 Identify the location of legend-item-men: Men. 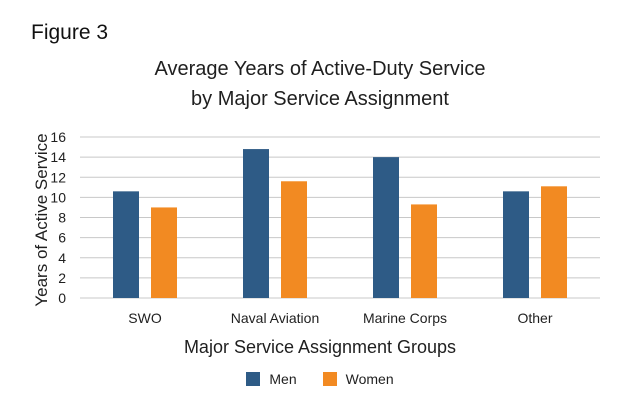
(271, 379).